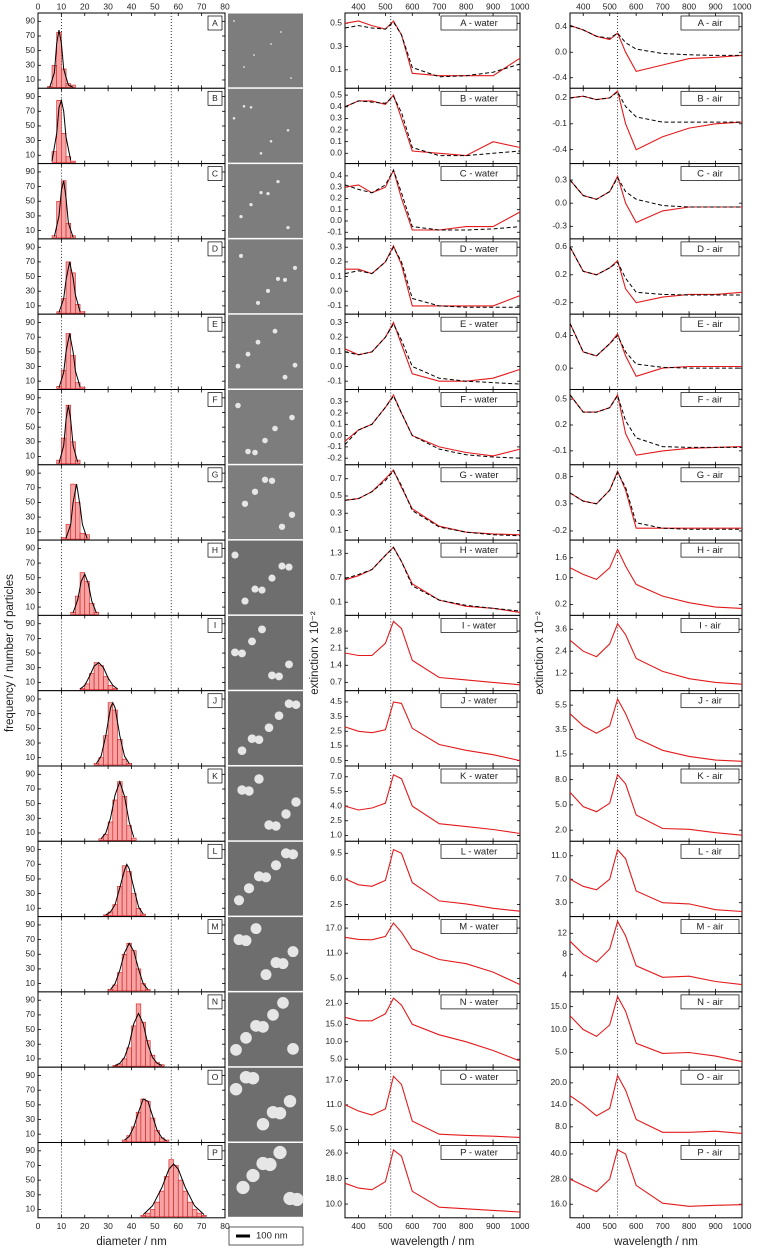 Image resolution: width=758 pixels, height=1253 pixels. I want to click on panel-label: G, so click(215, 475).